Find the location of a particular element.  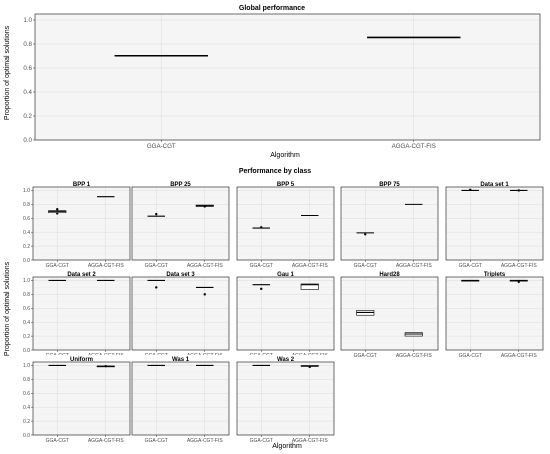

class-y-axis-title: Proportion of optimal solutions is located at coordinates (7, 308).